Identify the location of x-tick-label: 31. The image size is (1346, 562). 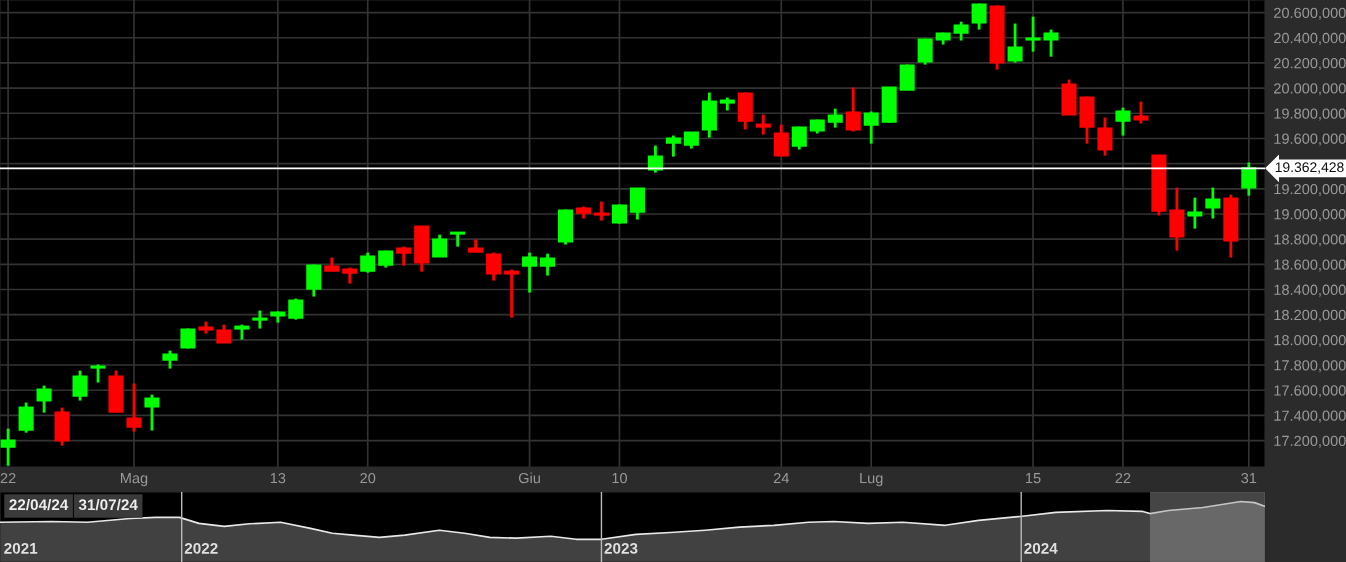
(1249, 478).